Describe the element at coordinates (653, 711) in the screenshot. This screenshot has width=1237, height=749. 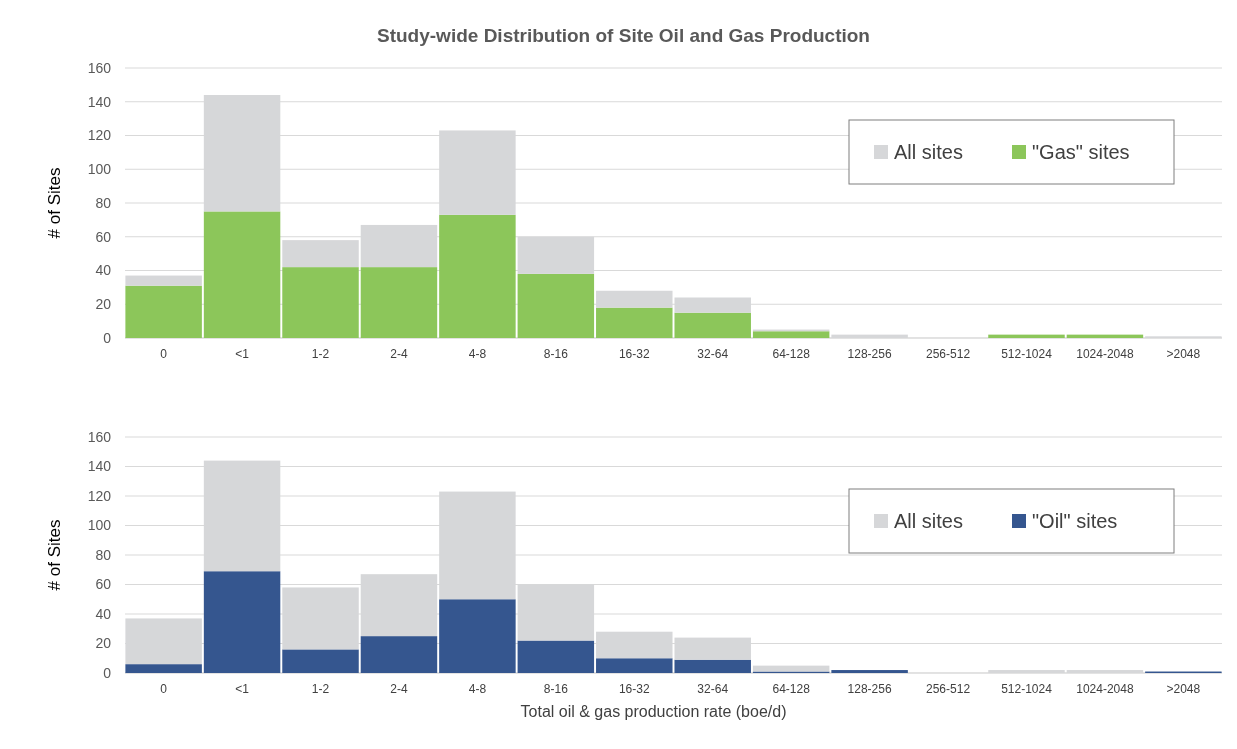
I see `x-axis-title: Total oil & gas production rate (boe/d)` at that location.